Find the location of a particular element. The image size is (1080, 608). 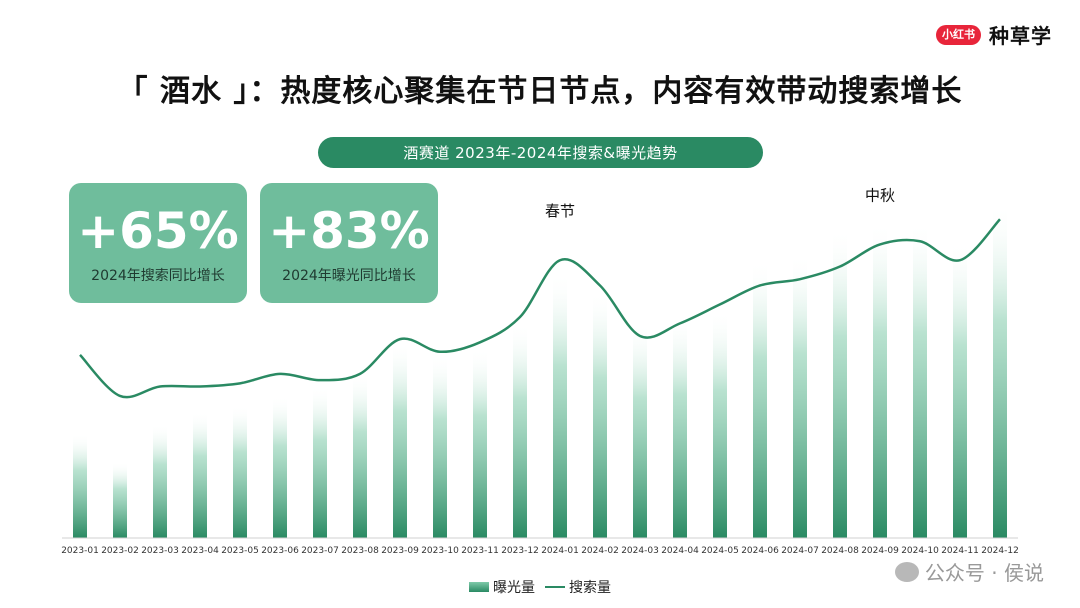

chart-annotation: 中秋 is located at coordinates (880, 195).